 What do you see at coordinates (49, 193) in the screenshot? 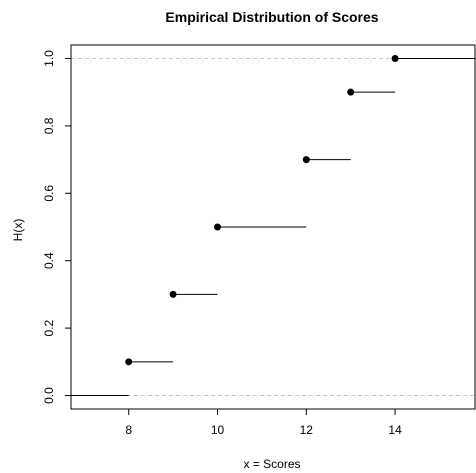
I see `y-tick-label-3: 0.6` at bounding box center [49, 193].